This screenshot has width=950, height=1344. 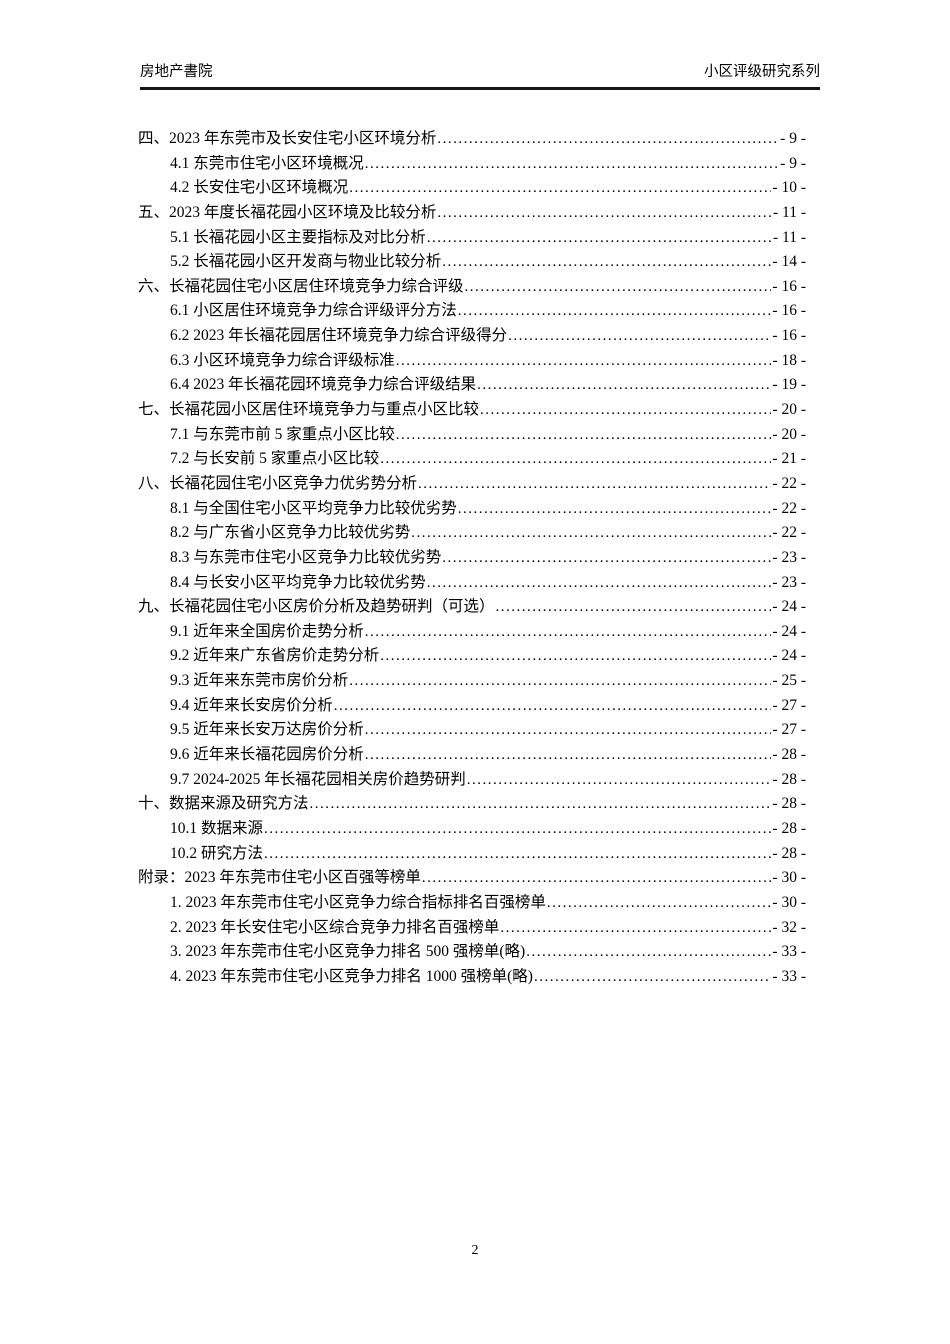 I want to click on toc-page-number: - 33 -, so click(x=789, y=952).